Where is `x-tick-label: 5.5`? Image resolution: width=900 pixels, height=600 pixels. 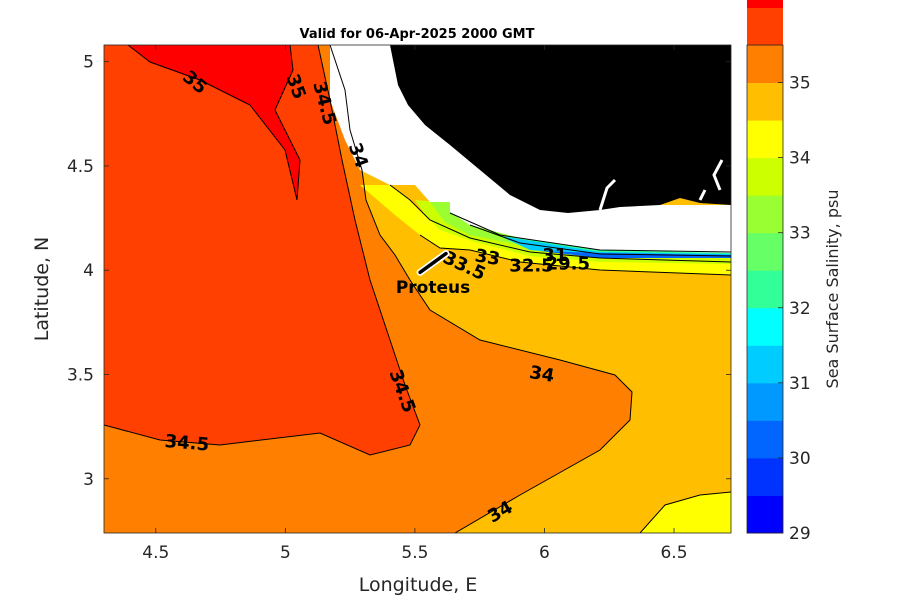 x-tick-label: 5.5 is located at coordinates (414, 553).